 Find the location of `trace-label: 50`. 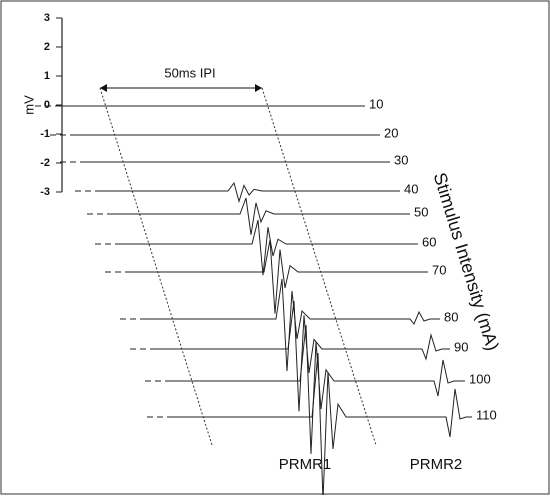

trace-label: 50 is located at coordinates (421, 211).